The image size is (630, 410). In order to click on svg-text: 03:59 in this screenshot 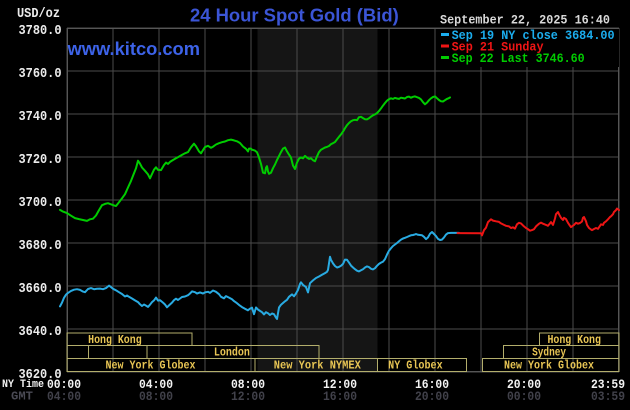, I will do `click(608, 396)`.